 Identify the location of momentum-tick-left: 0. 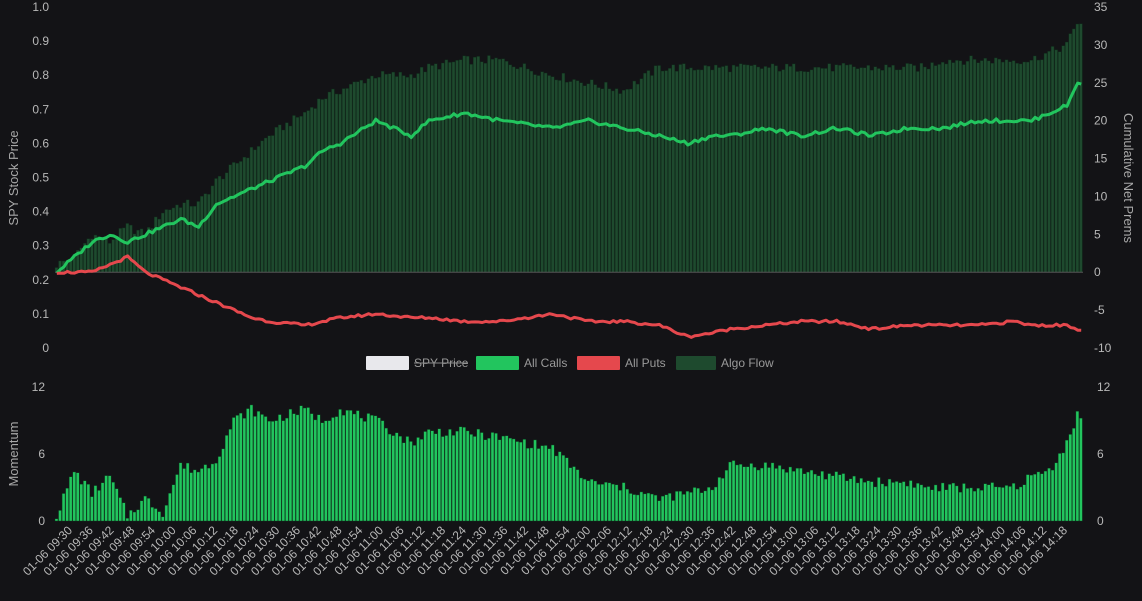
(41, 521).